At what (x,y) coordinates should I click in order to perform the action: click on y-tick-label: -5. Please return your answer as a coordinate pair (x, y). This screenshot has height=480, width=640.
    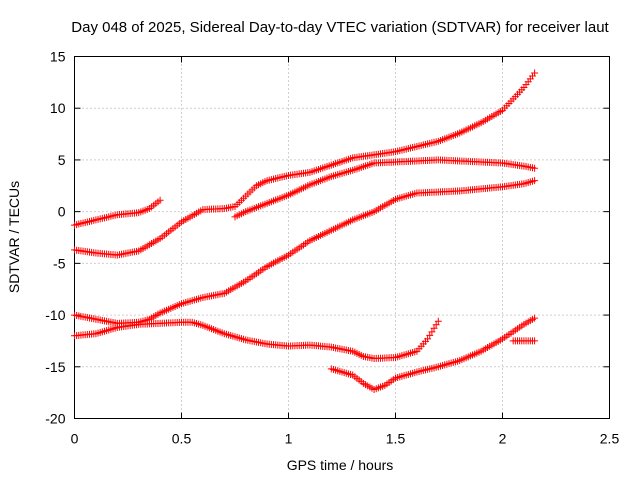
    Looking at the image, I should click on (59, 263).